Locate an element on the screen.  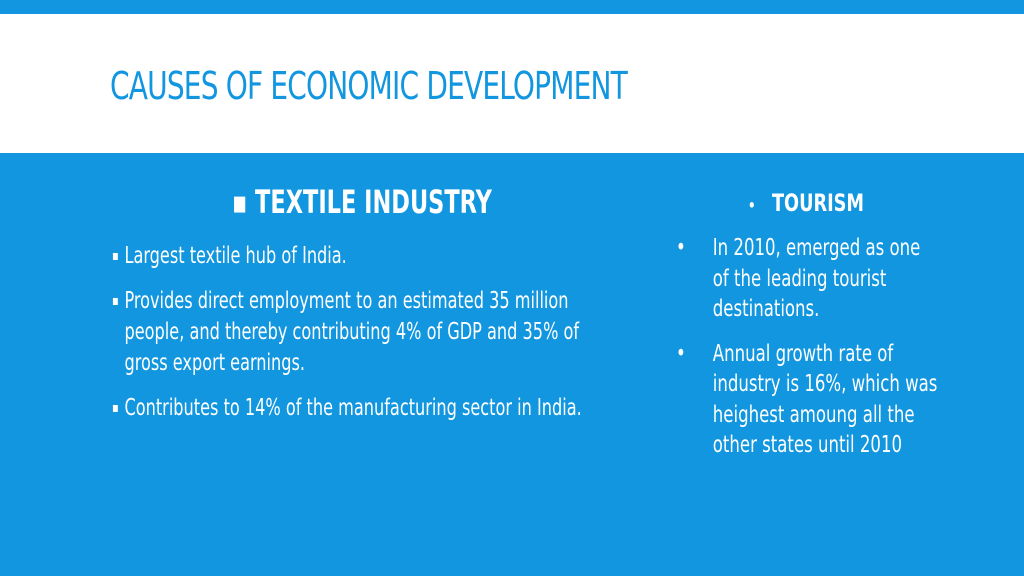
top-accent-strip is located at coordinates (512, 7).